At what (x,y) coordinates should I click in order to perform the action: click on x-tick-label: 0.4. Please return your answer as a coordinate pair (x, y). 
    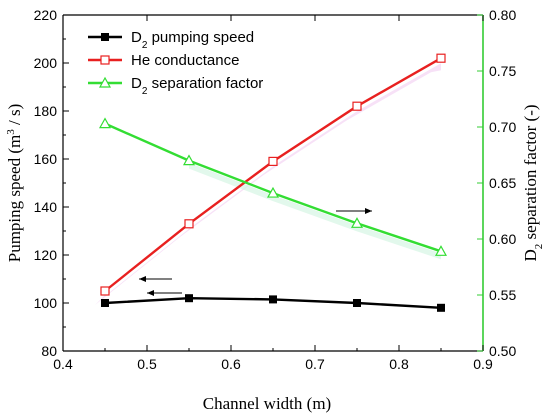
    Looking at the image, I should click on (63, 364).